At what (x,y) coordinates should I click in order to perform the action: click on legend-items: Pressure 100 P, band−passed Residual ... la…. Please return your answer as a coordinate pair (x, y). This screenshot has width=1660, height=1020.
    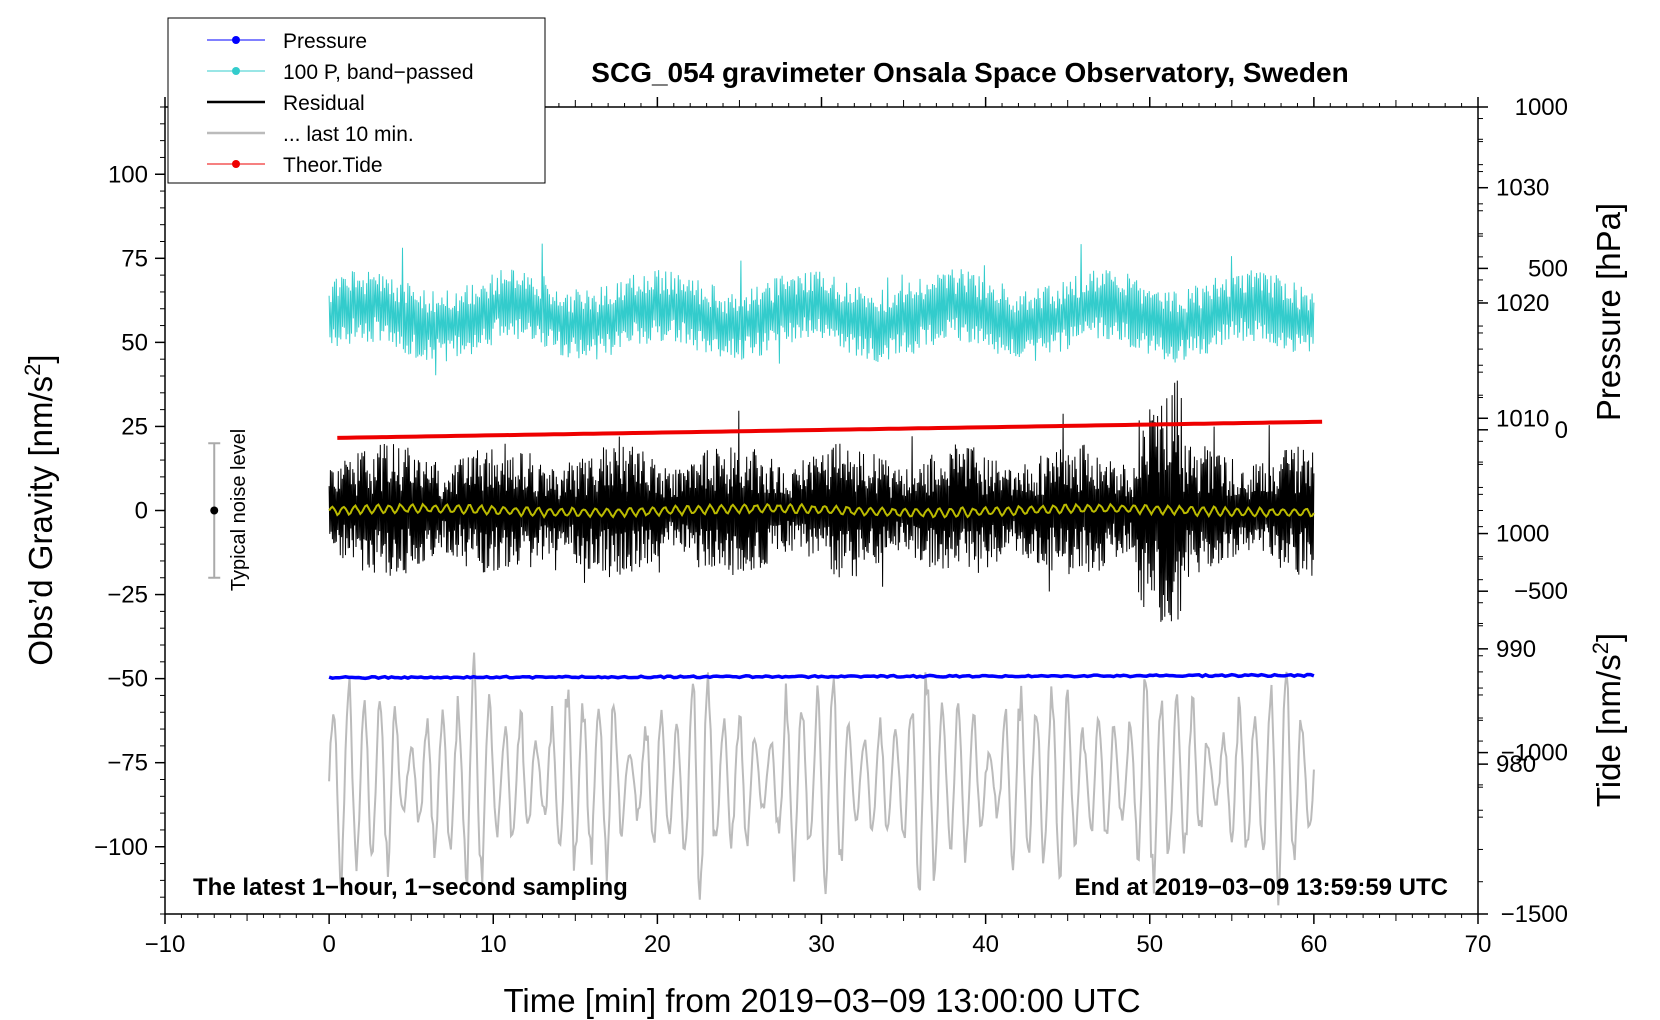
    Looking at the image, I should click on (340, 103).